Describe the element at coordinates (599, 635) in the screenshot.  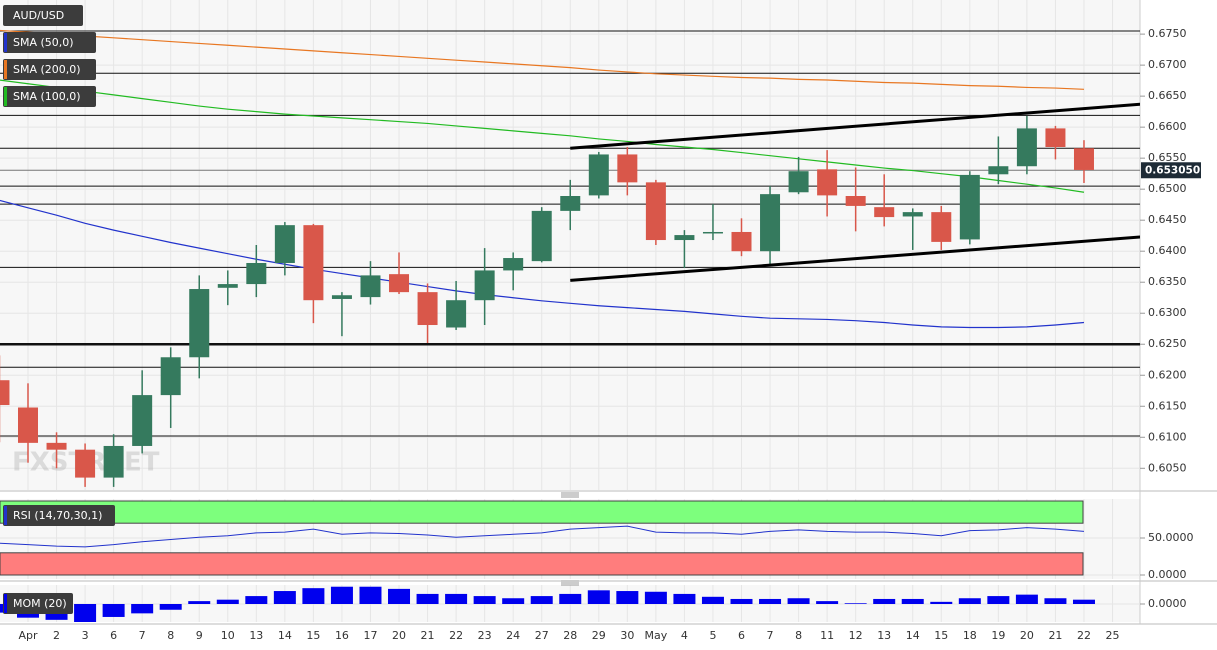
I see `x-tick-label: 29` at that location.